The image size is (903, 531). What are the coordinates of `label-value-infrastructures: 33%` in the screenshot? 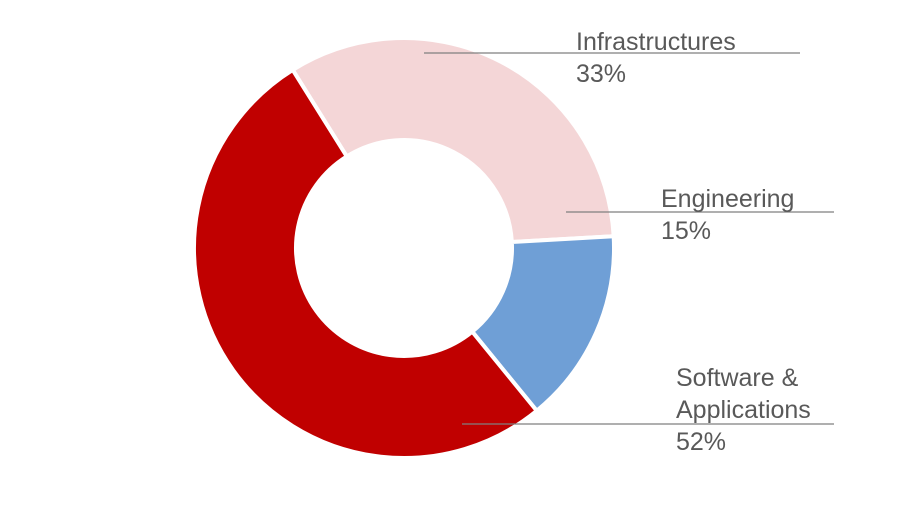 It's located at (601, 74).